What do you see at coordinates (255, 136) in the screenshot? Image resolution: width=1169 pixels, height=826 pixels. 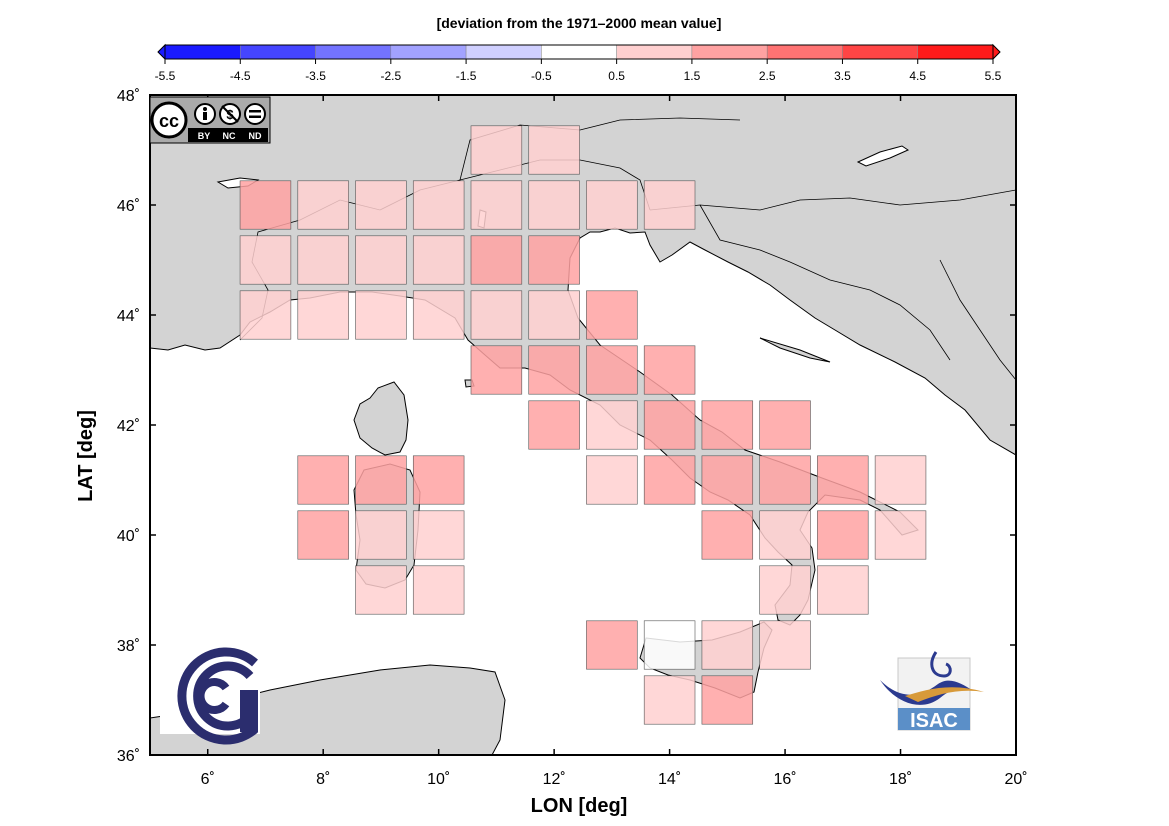 I see `cc-label-nd: ND` at bounding box center [255, 136].